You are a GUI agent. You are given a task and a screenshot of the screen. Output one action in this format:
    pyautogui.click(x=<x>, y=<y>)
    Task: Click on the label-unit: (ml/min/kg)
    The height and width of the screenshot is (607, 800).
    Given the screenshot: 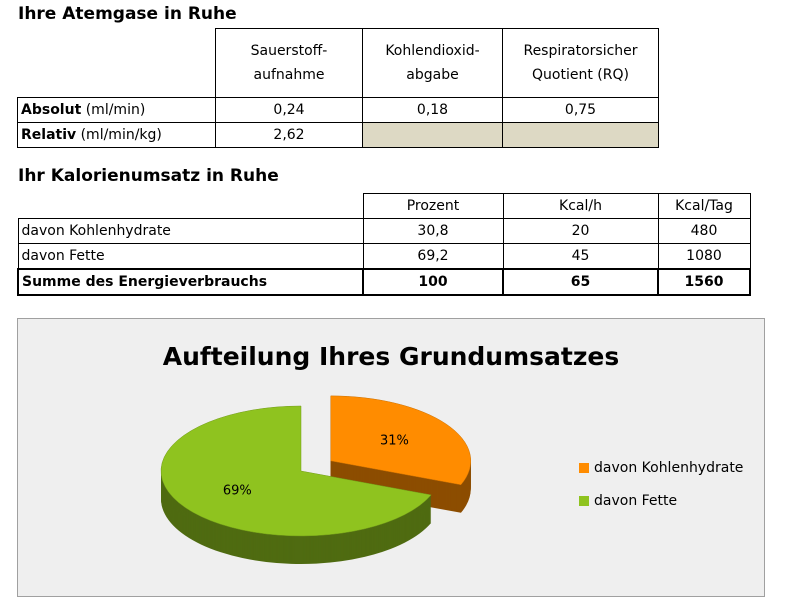 What is the action you would take?
    pyautogui.click(x=121, y=135)
    